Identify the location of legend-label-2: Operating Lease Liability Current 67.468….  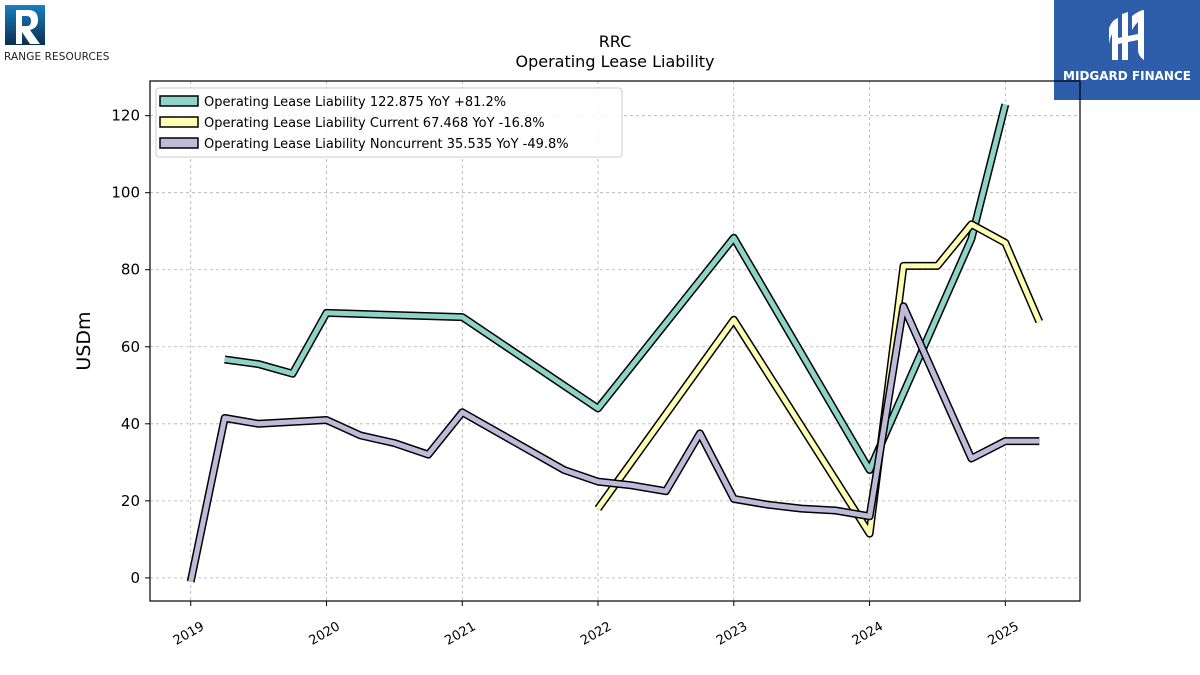
(374, 123).